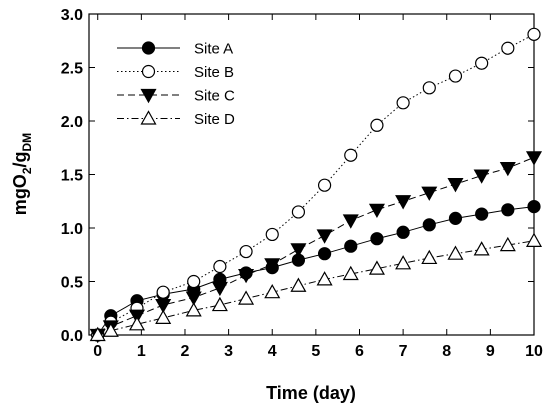 The height and width of the screenshot is (417, 550). What do you see at coordinates (72, 336) in the screenshot?
I see `y-tick-label: 0.0` at bounding box center [72, 336].